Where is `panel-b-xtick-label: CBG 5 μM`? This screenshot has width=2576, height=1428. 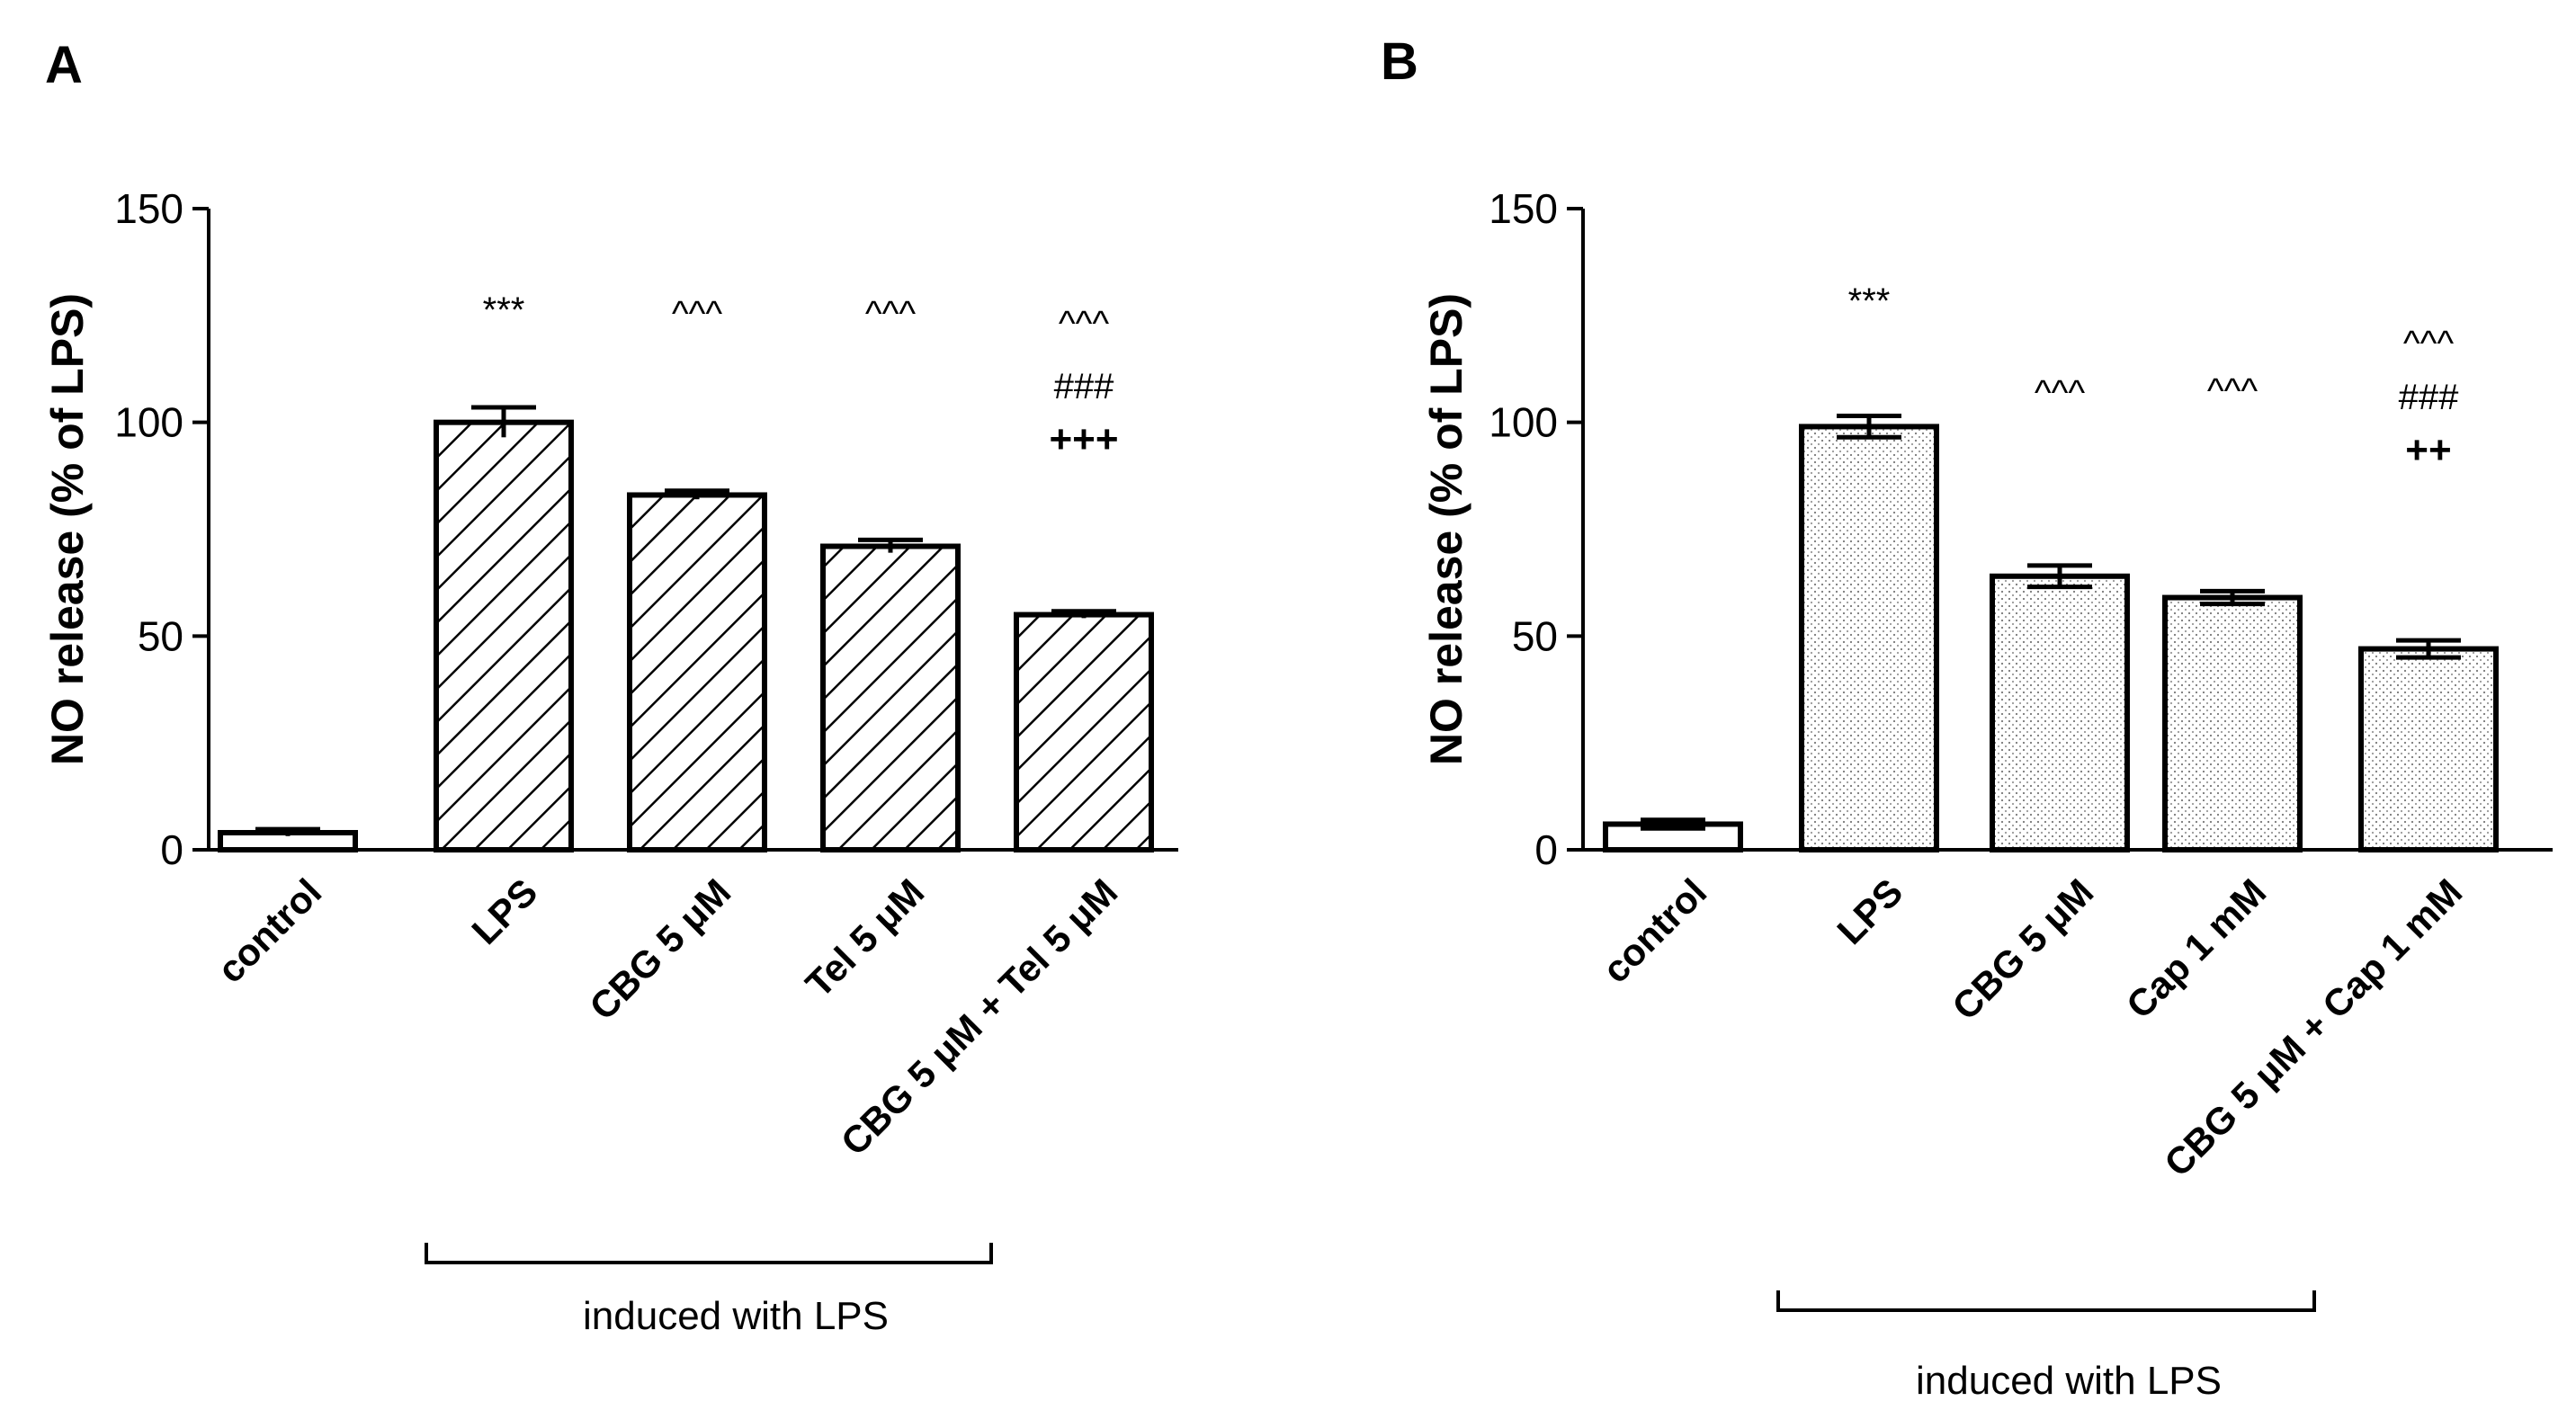 panel-b-xtick-label: CBG 5 μM is located at coordinates (2022, 949).